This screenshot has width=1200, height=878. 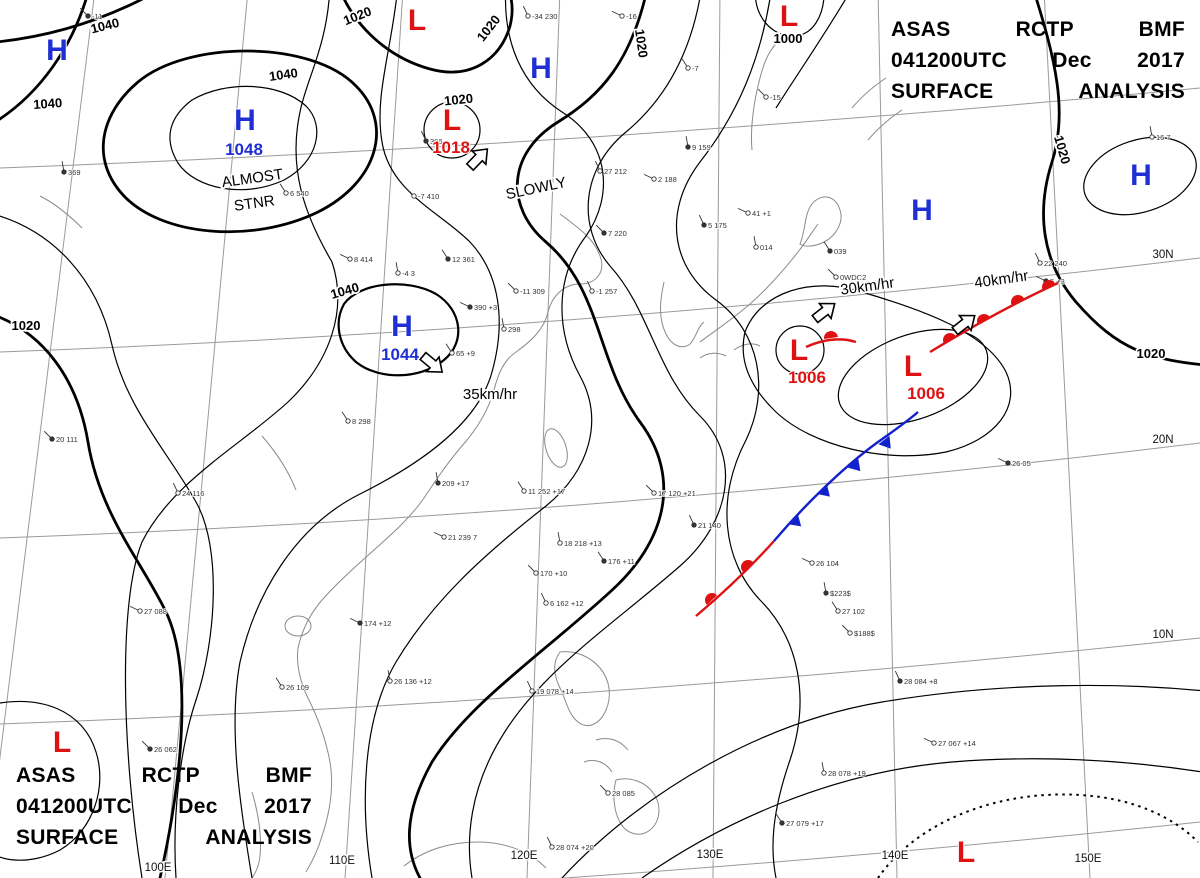 What do you see at coordinates (536, 188) in the screenshot?
I see `annotation-label: SLOWLY` at bounding box center [536, 188].